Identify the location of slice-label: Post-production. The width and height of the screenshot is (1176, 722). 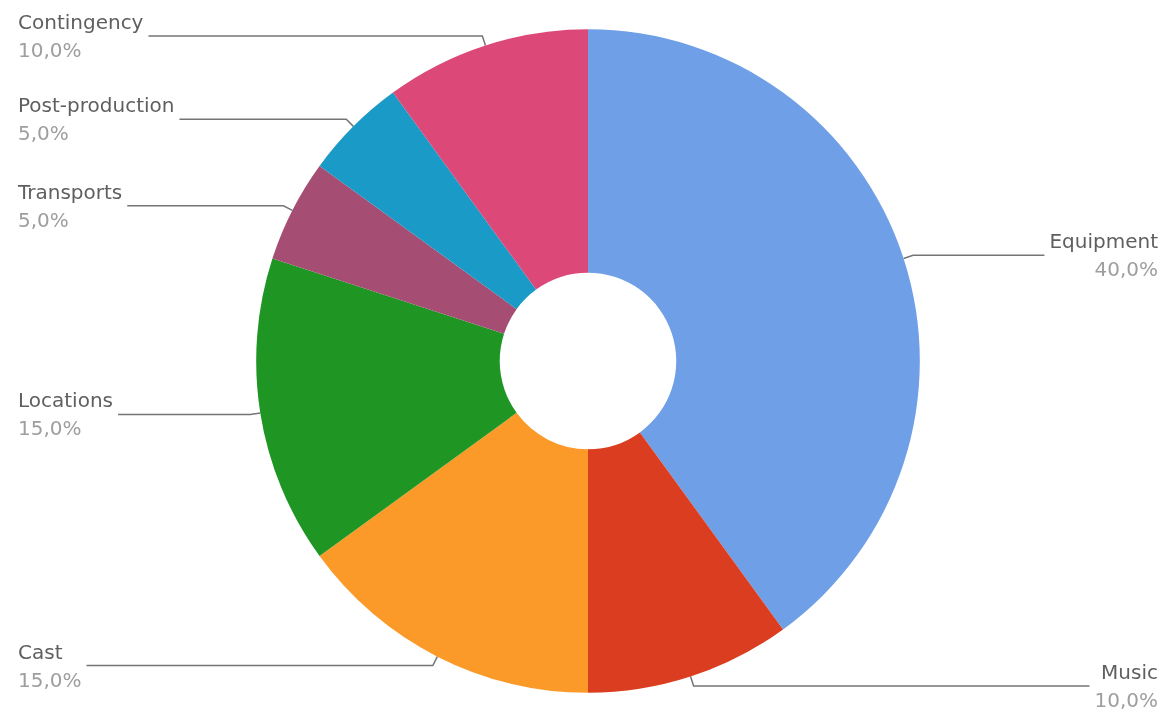
(96, 105).